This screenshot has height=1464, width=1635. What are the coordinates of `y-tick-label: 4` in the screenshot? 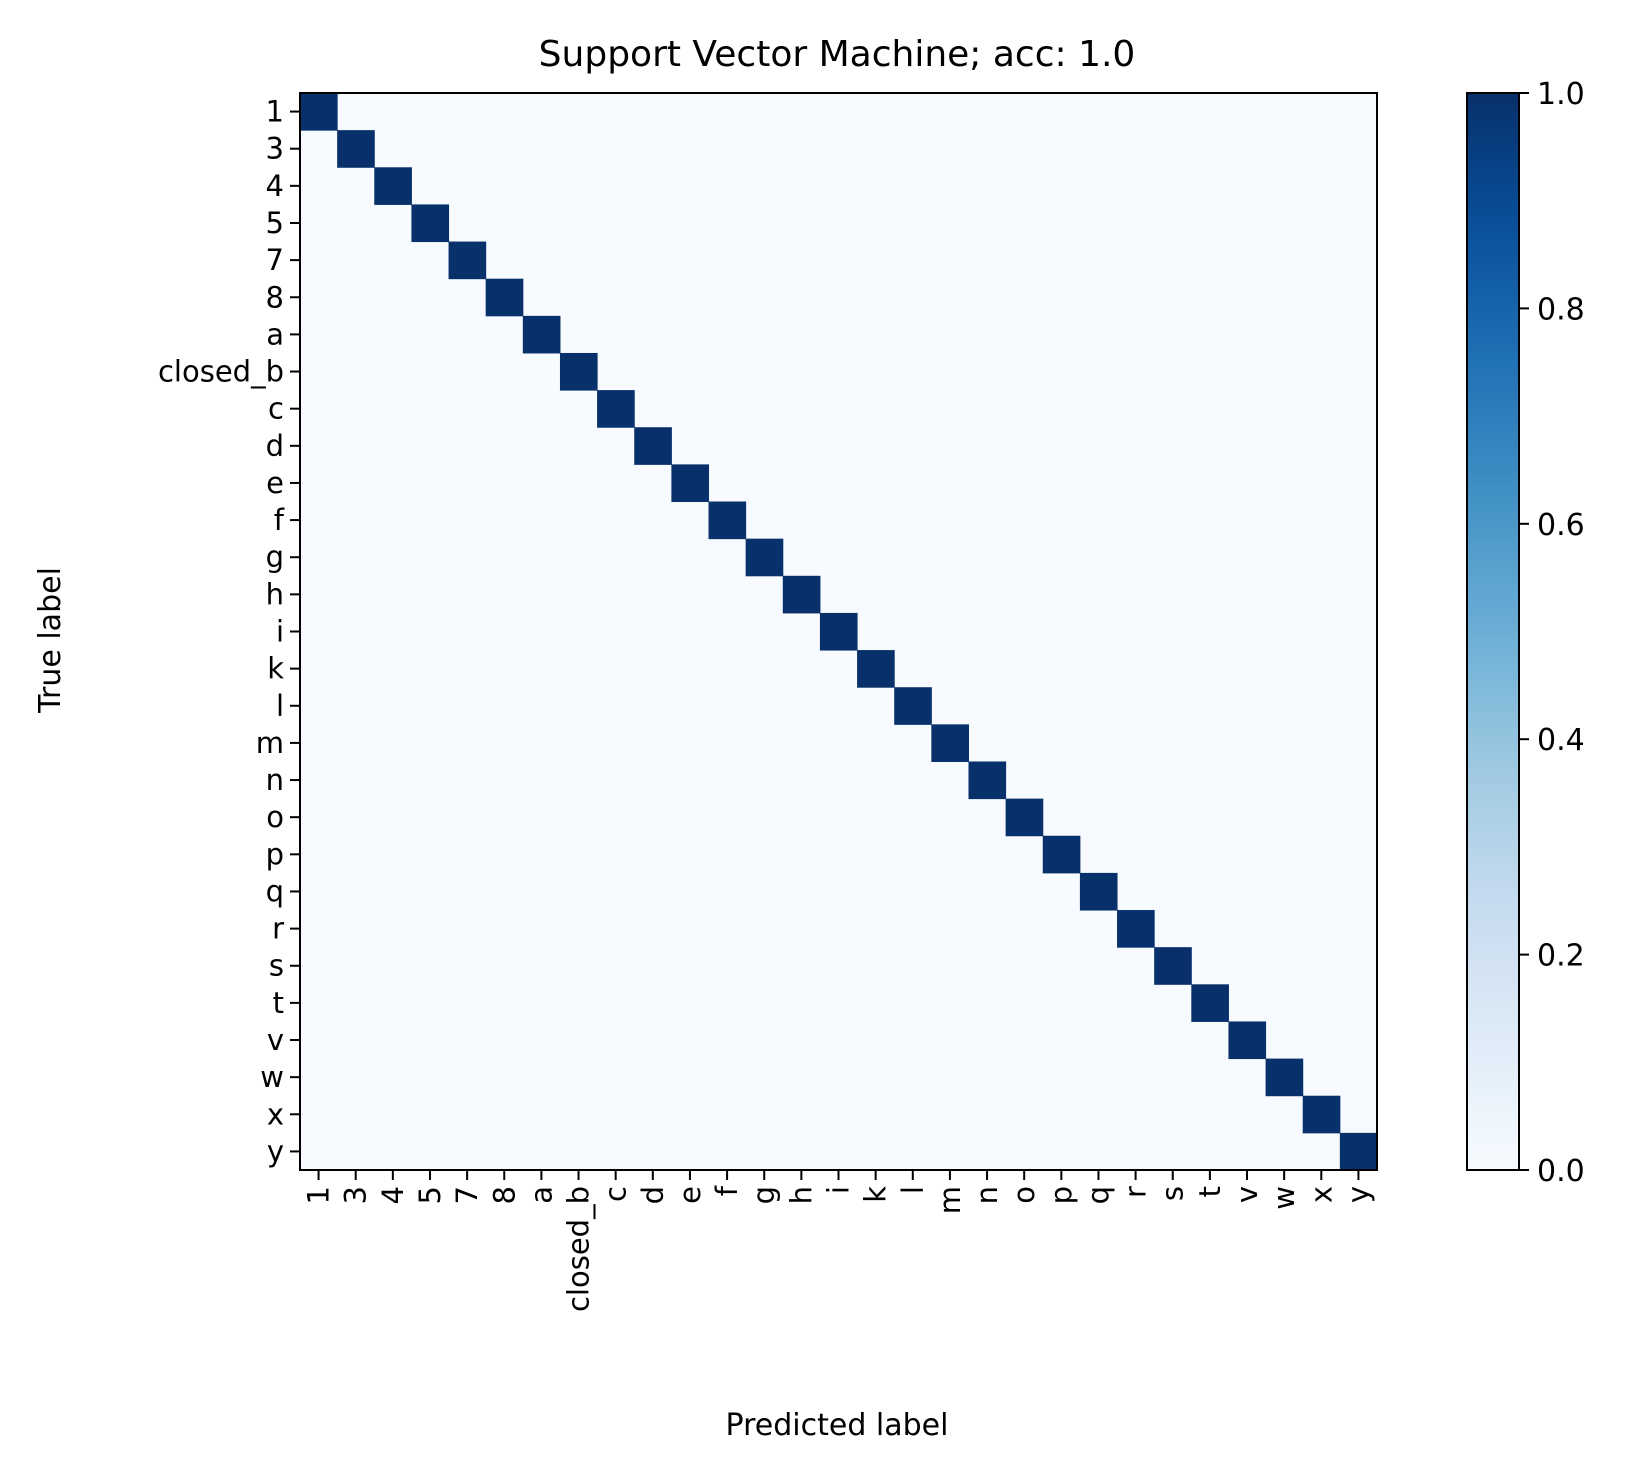 It's located at (275, 186).